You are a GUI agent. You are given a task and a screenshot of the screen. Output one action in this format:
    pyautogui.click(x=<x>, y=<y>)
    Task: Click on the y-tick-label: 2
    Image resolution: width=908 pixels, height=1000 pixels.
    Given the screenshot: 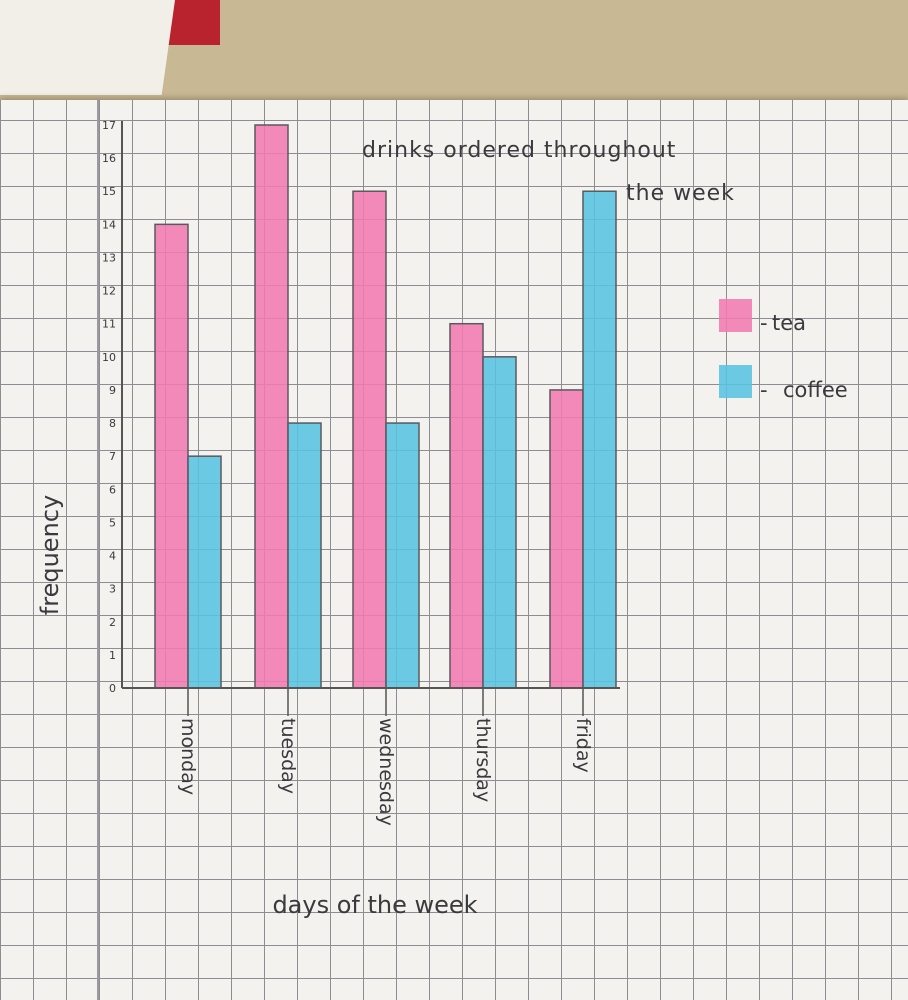 What is the action you would take?
    pyautogui.click(x=112, y=622)
    